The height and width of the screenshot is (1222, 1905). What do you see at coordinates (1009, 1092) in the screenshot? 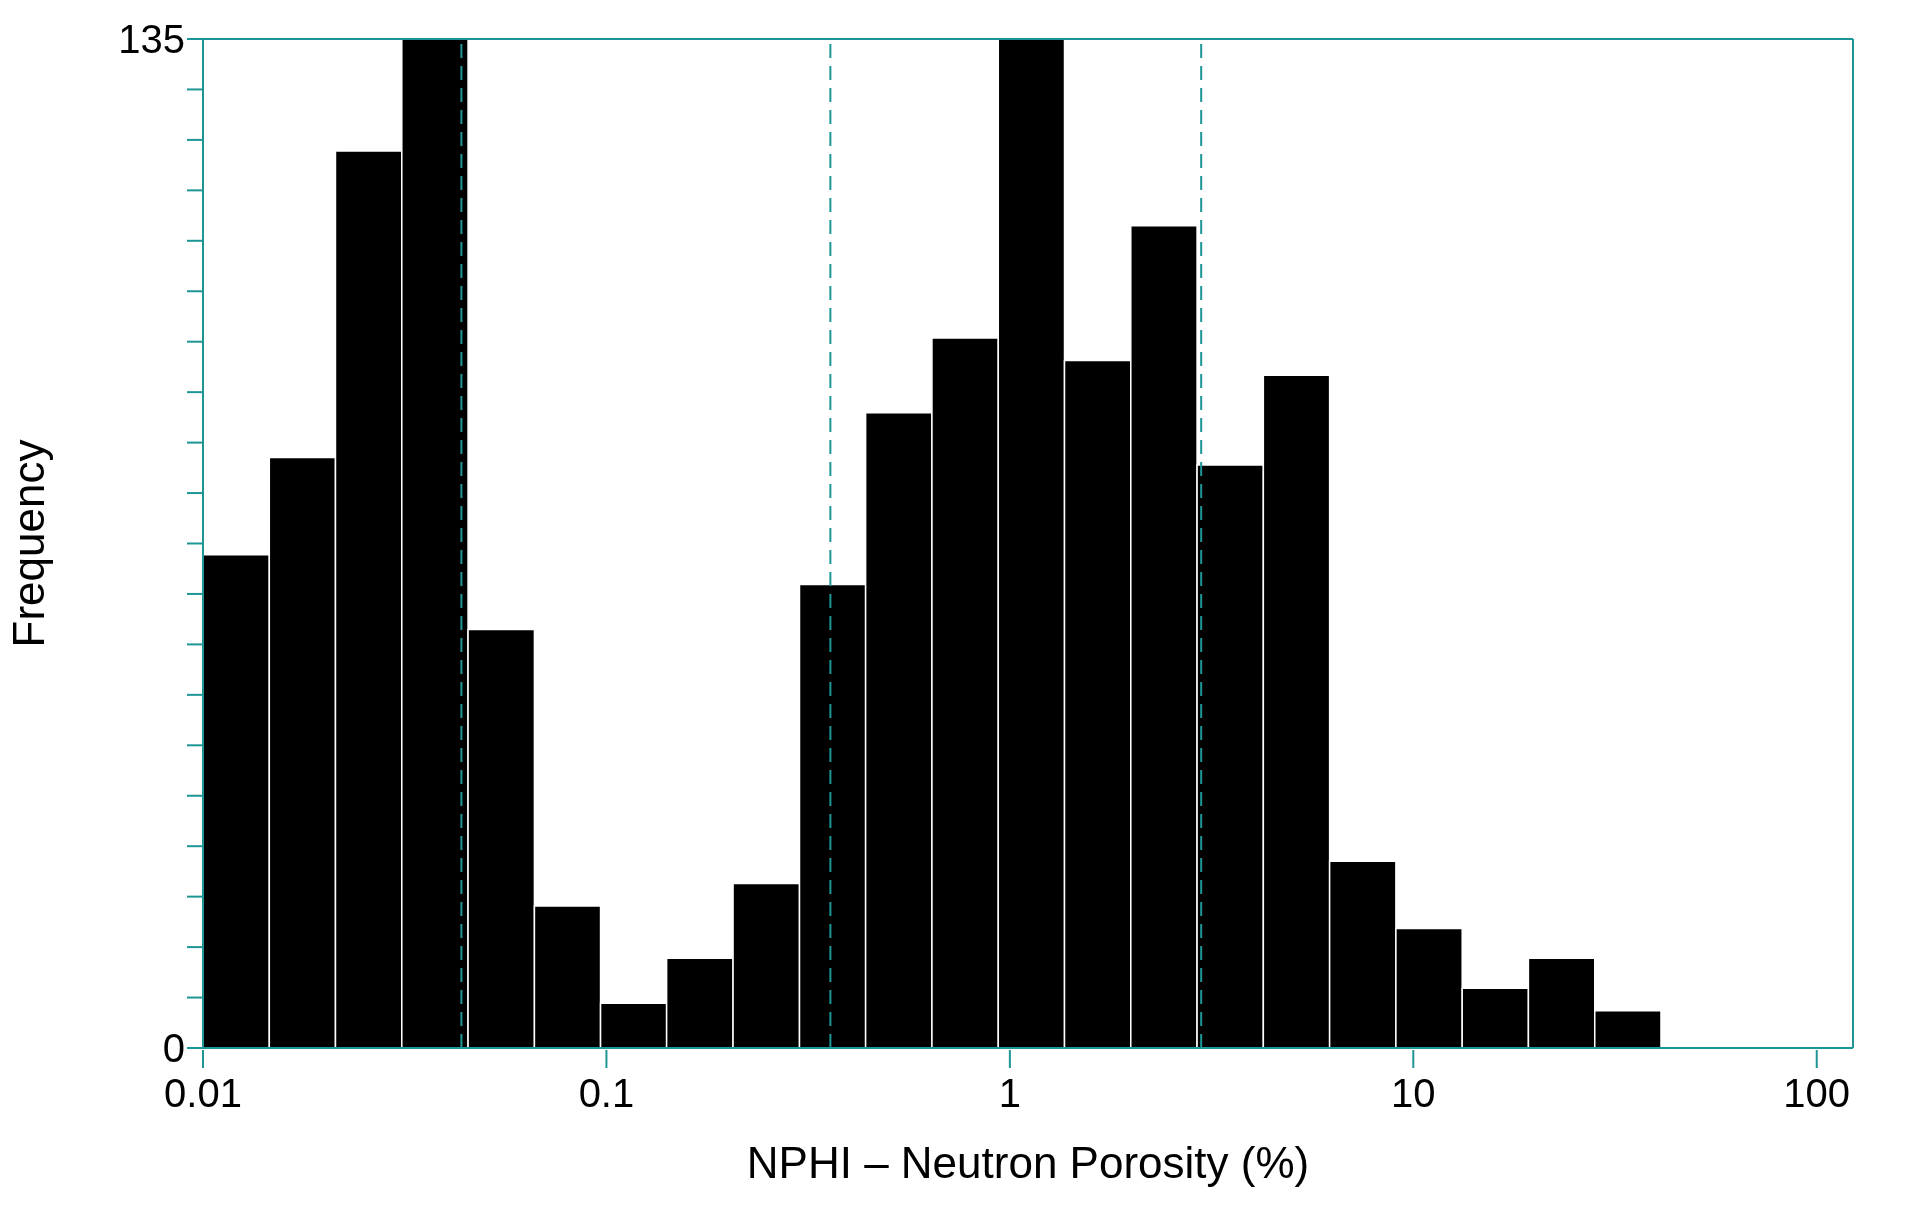
I see `x-tick-label: 1` at bounding box center [1009, 1092].